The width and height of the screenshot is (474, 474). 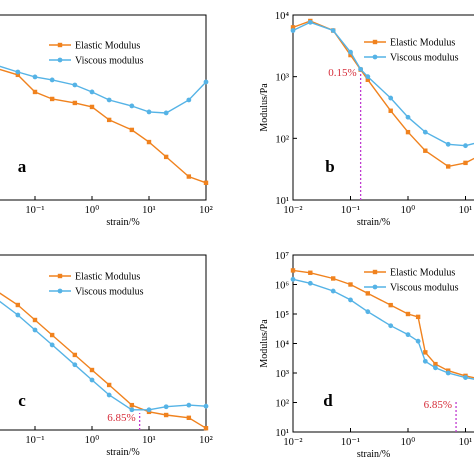 I want to click on y-tick-label: 10⁶, so click(x=282, y=286).